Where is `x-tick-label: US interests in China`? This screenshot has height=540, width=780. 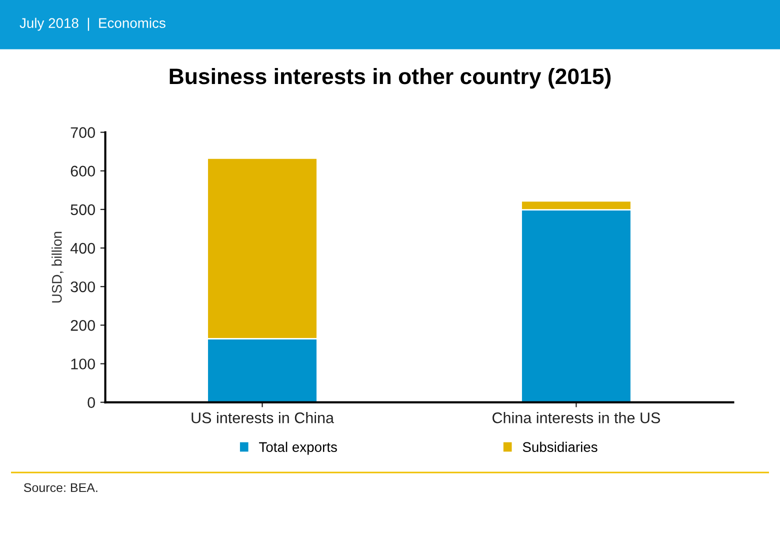
x-tick-label: US interests in China is located at coordinates (263, 418).